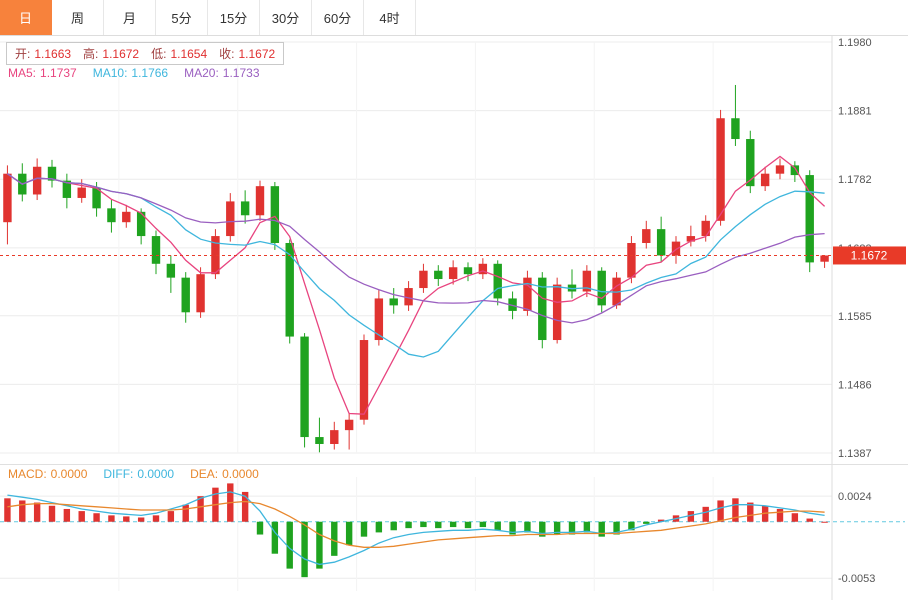  I want to click on svg-text: 1.1782, so click(855, 180).